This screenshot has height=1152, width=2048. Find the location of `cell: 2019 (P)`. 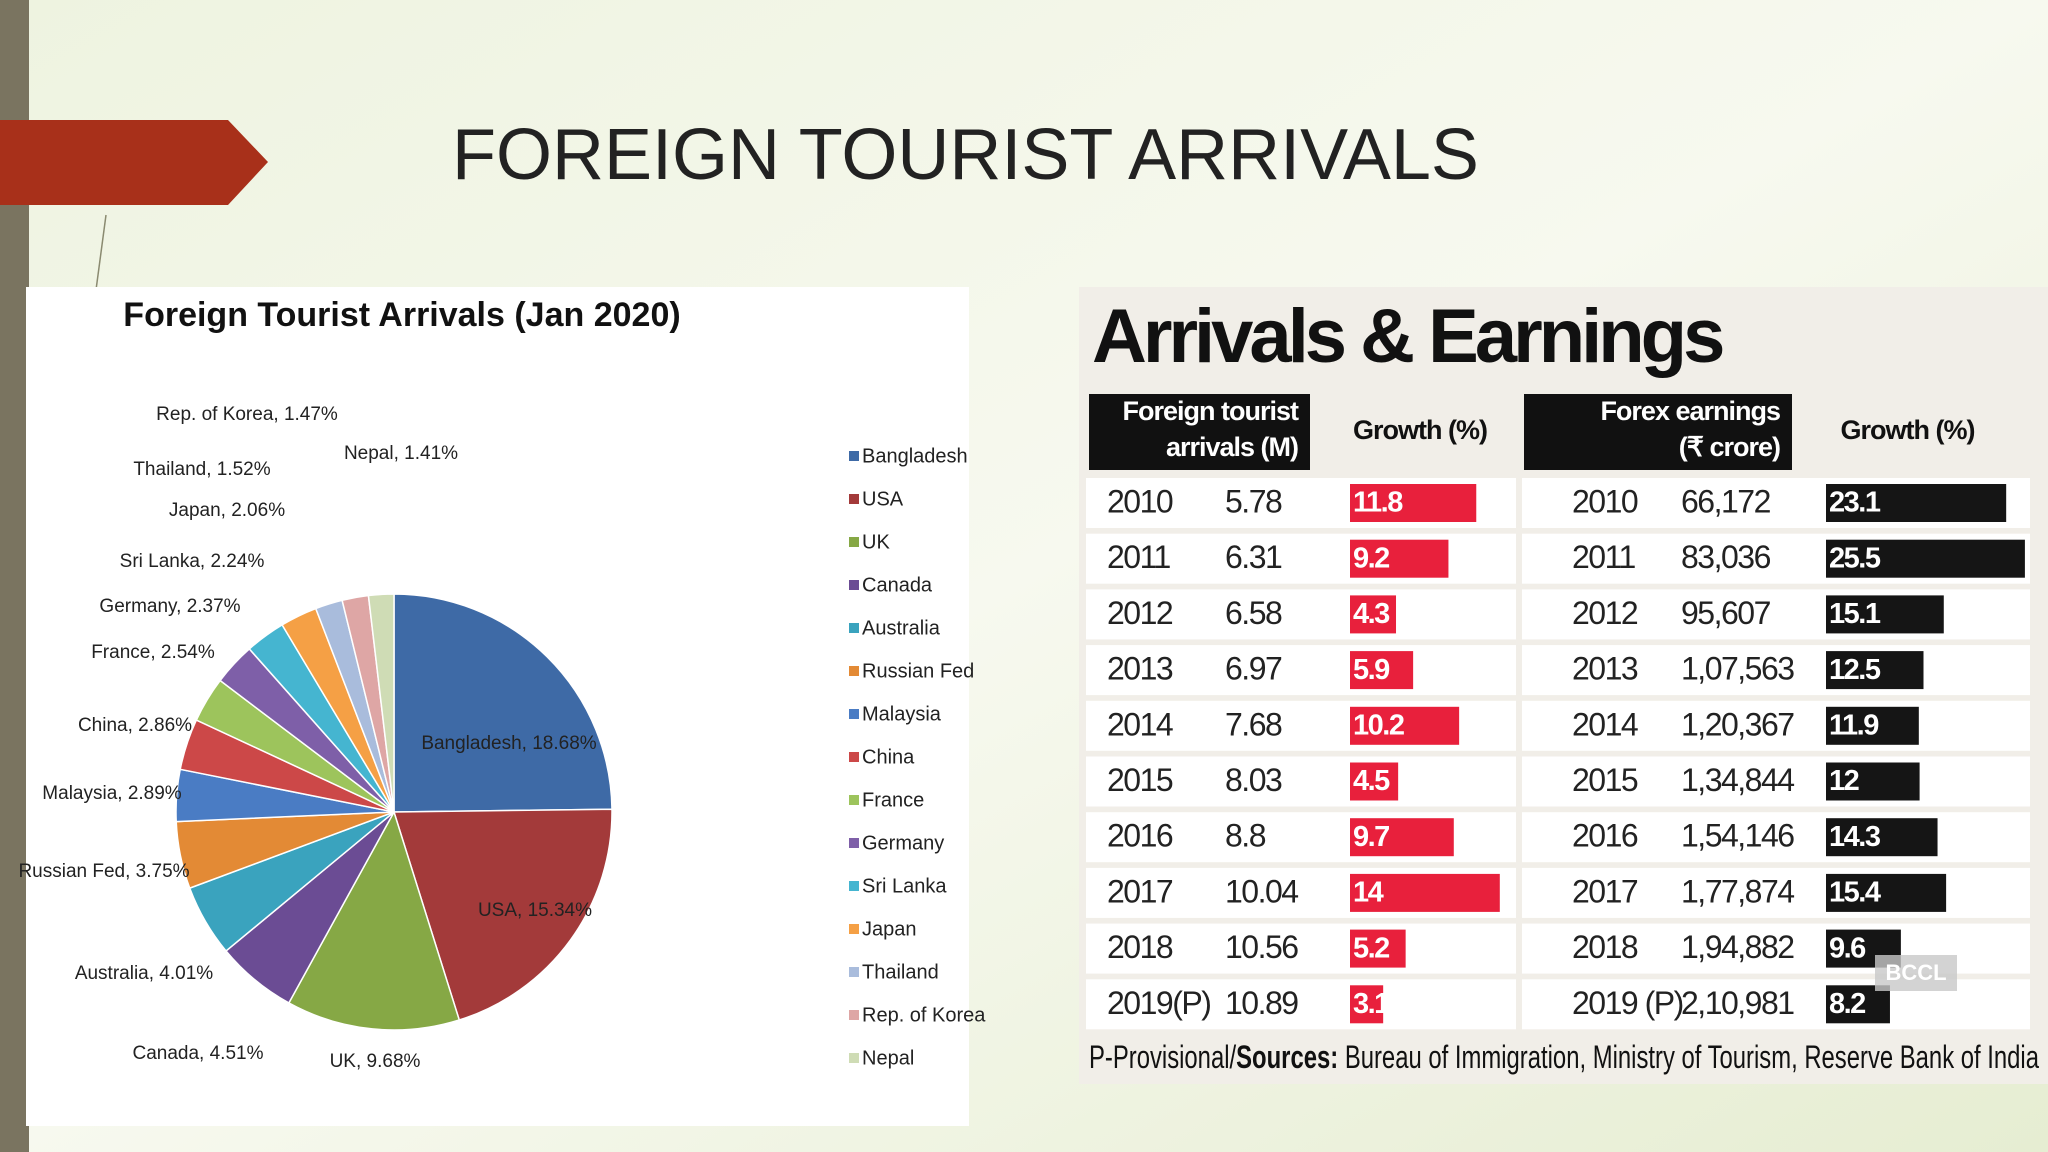

cell: 2019 (P) is located at coordinates (1627, 1003).